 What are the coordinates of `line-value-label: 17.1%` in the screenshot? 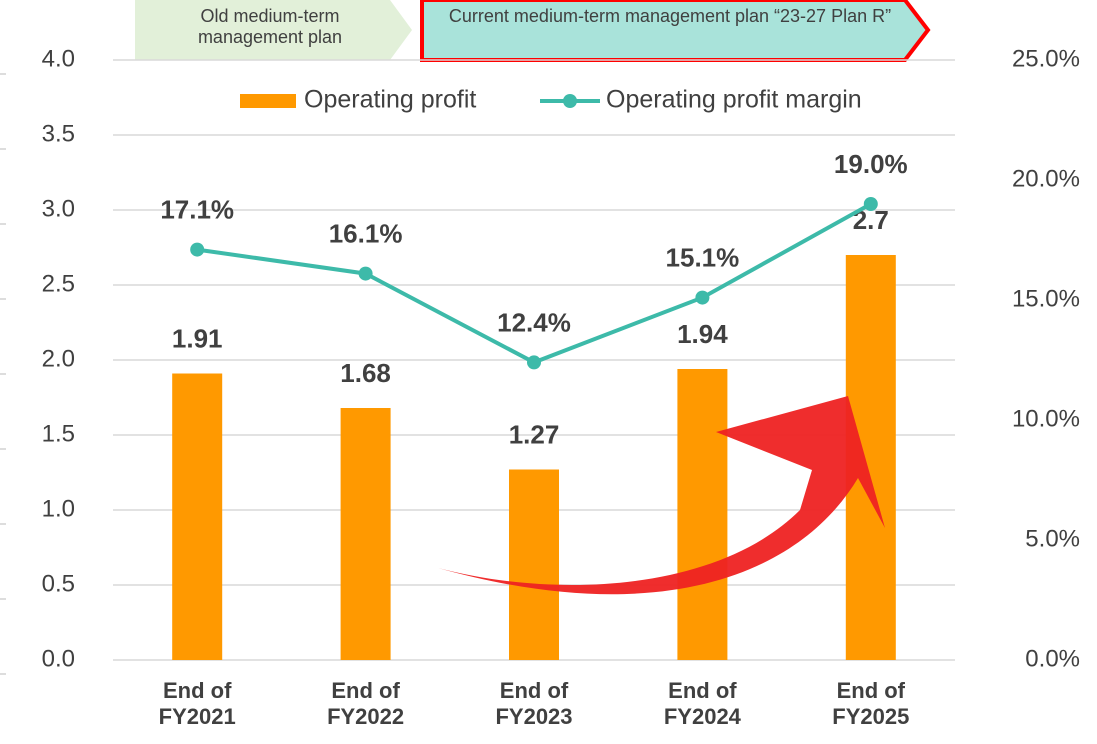 It's located at (197, 209).